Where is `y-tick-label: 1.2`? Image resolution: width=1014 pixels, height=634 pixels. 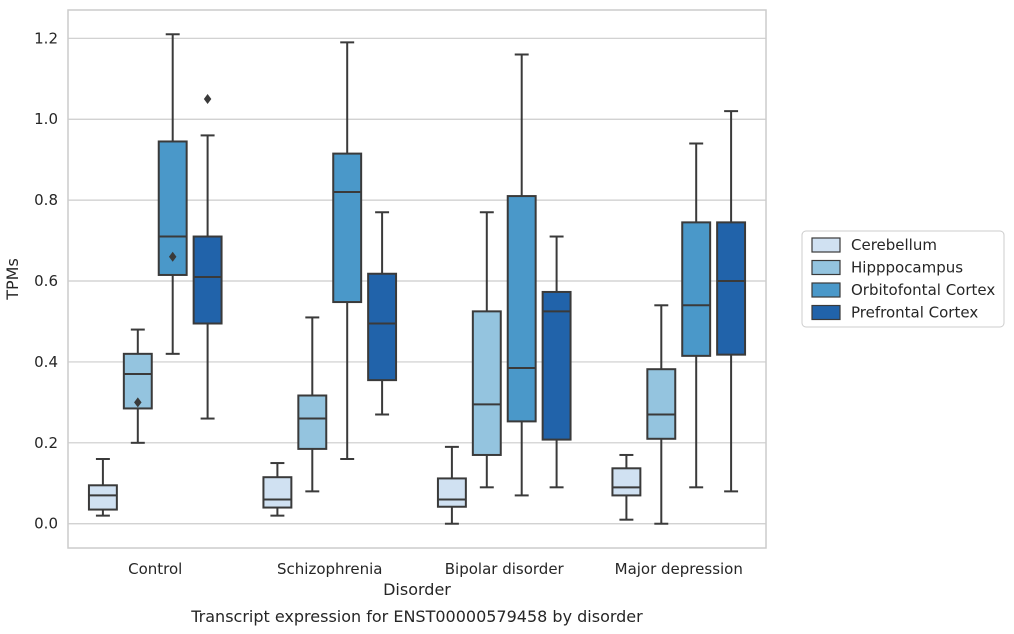 y-tick-label: 1.2 is located at coordinates (46, 38).